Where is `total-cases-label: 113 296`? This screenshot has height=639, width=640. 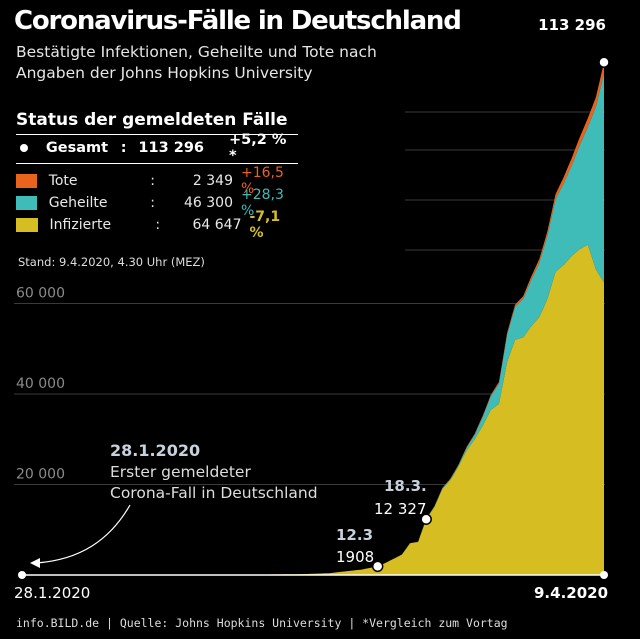 total-cases-label: 113 296 is located at coordinates (572, 25).